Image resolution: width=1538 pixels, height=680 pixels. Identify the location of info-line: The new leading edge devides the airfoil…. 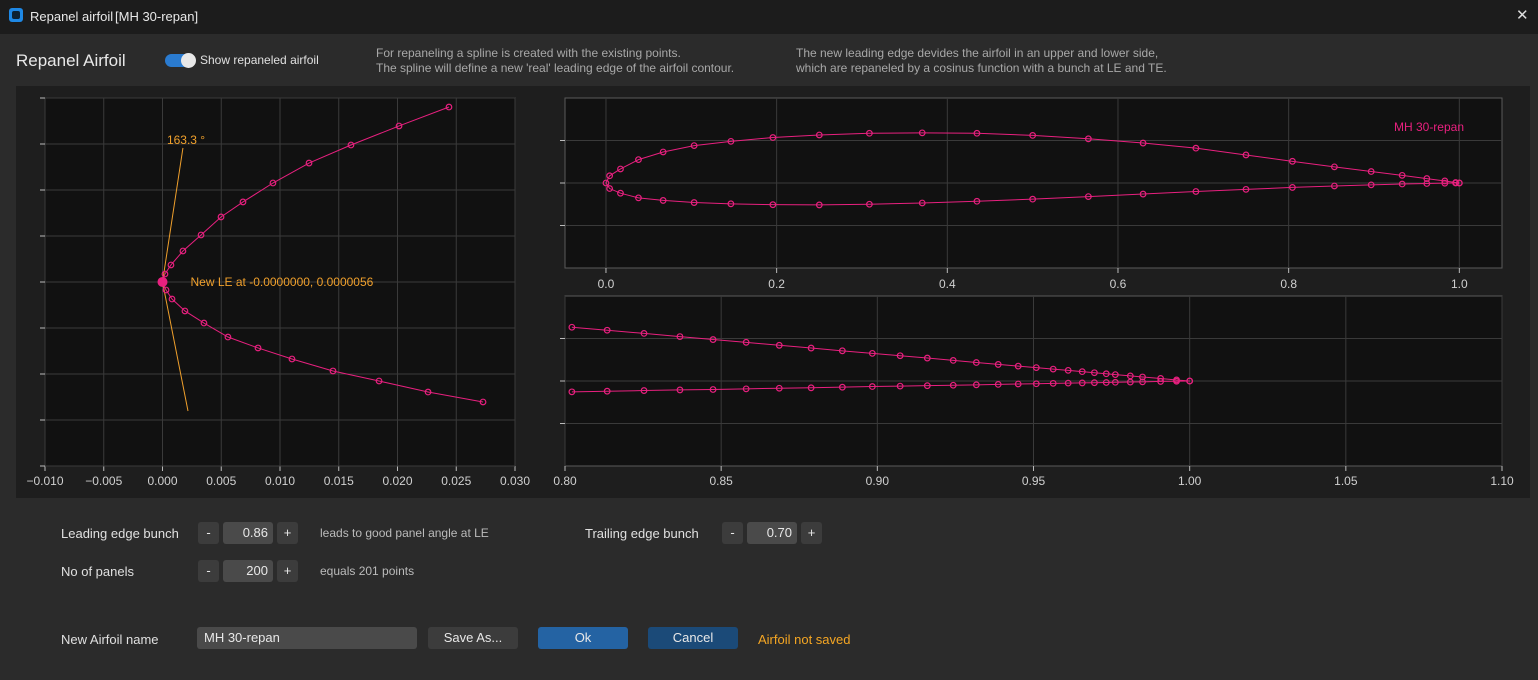
(977, 53).